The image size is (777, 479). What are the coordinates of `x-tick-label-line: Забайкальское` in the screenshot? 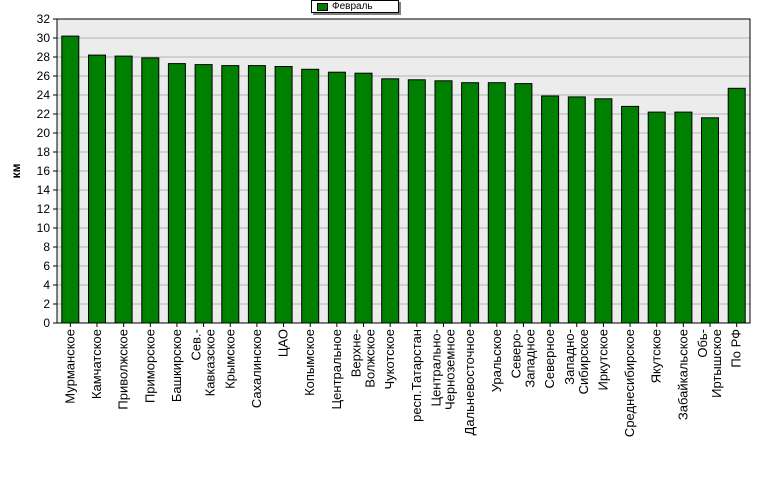 It's located at (682, 374).